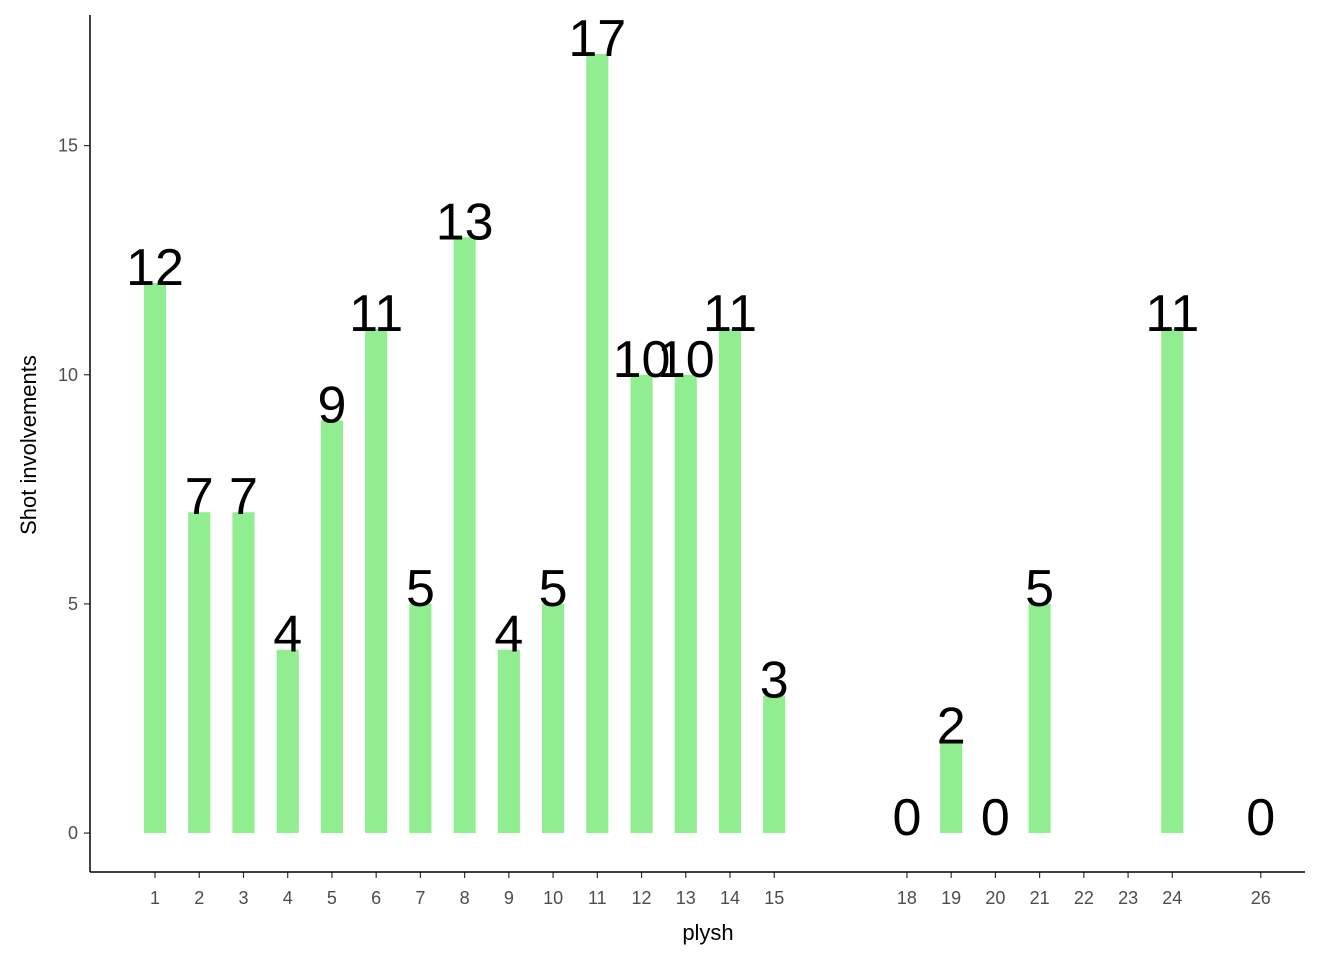  Describe the element at coordinates (597, 898) in the screenshot. I see `x-tick-label: 11` at that location.